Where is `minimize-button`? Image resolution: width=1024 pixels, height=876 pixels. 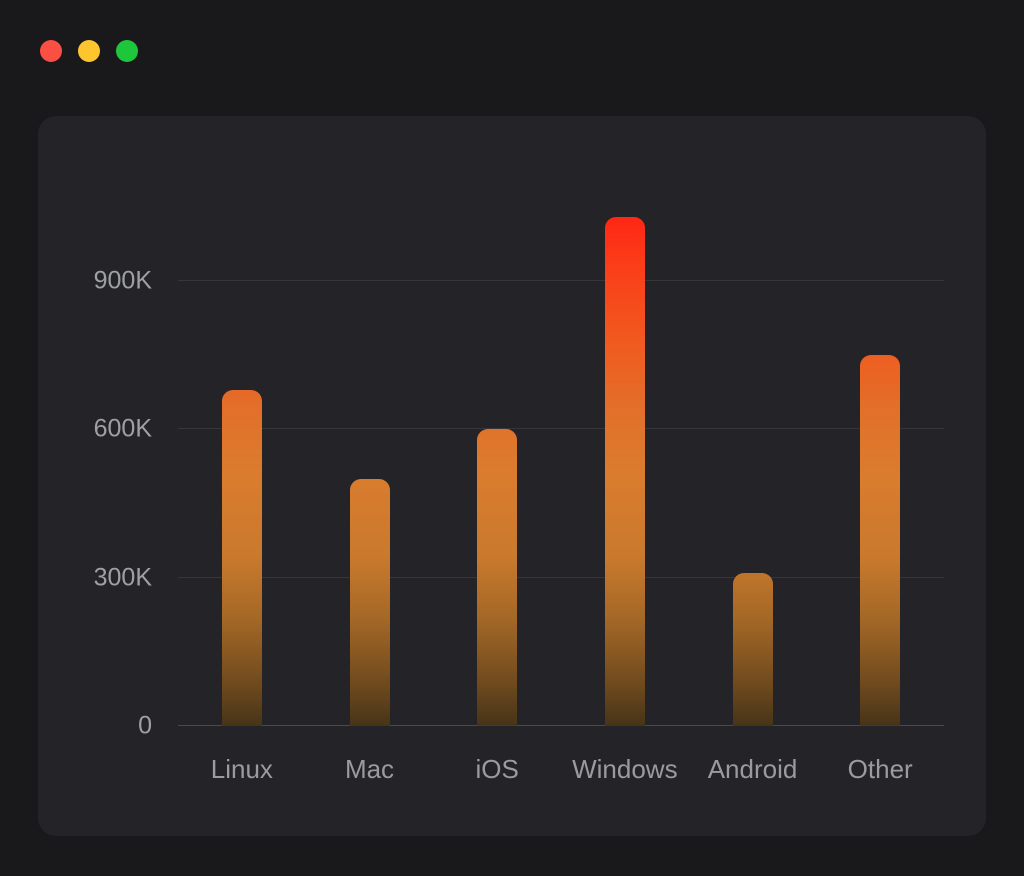 minimize-button is located at coordinates (89, 51).